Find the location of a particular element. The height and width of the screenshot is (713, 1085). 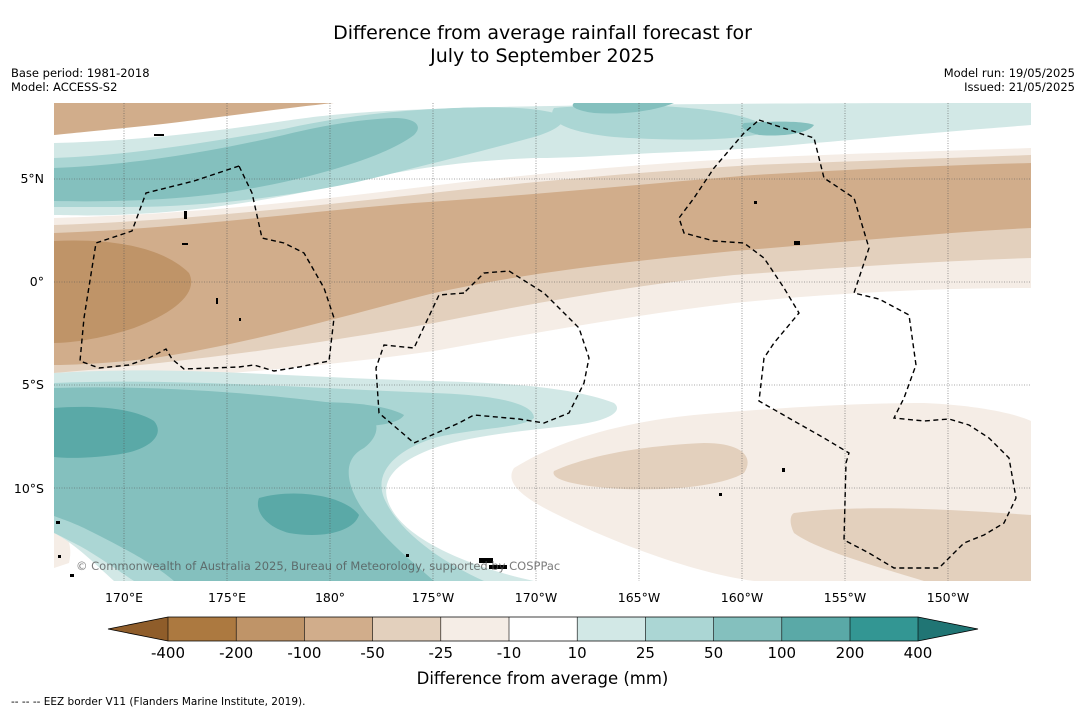

lat-label-10s: 10°S is located at coordinates (28, 488).